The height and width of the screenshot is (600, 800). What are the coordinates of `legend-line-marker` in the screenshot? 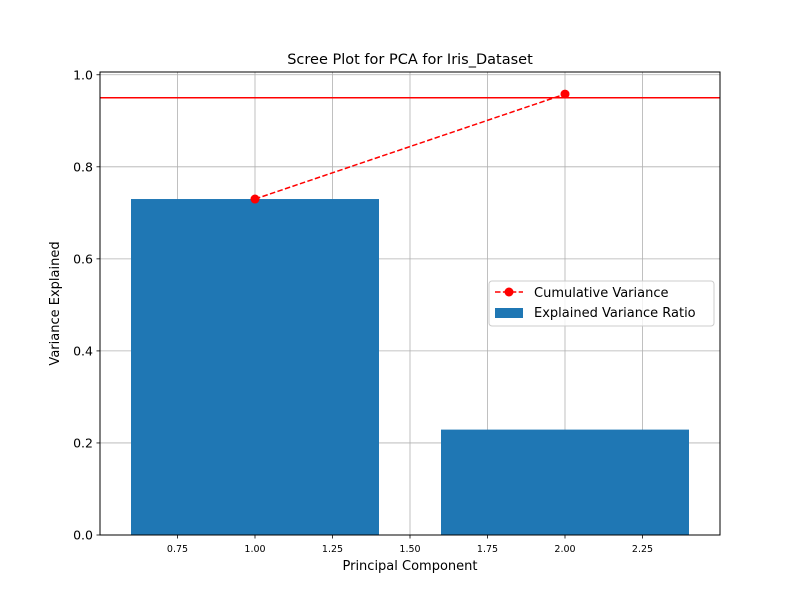 It's located at (509, 292).